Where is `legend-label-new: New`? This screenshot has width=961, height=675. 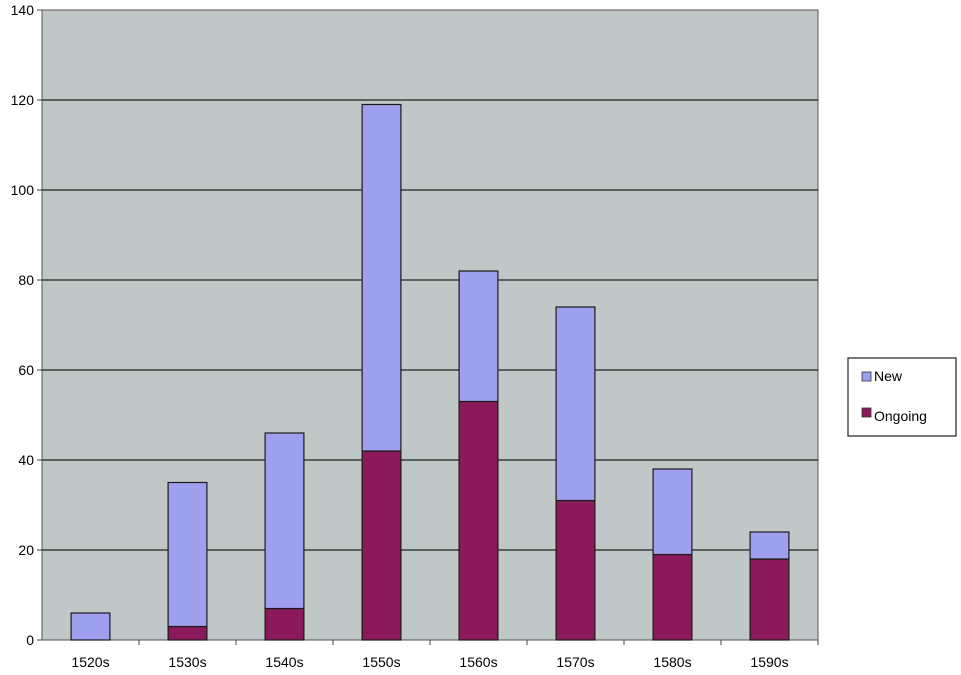
legend-label-new: New is located at coordinates (888, 376).